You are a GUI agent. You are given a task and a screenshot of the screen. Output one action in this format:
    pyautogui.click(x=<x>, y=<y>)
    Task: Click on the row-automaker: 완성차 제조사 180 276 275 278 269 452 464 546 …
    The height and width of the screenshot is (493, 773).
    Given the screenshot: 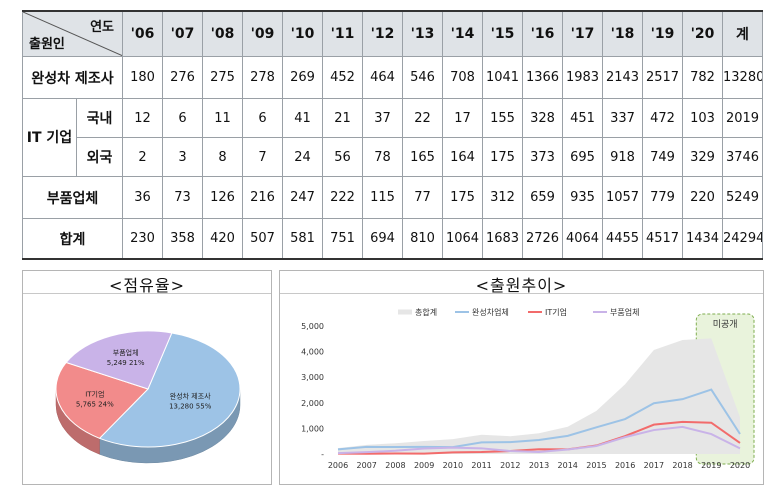 What is the action you would take?
    pyautogui.click(x=392, y=77)
    